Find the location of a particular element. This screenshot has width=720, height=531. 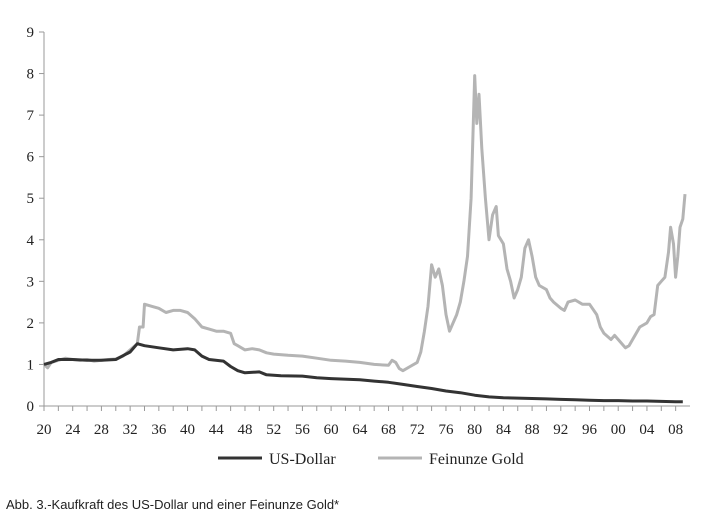

x-tick-label: 08 is located at coordinates (675, 430).